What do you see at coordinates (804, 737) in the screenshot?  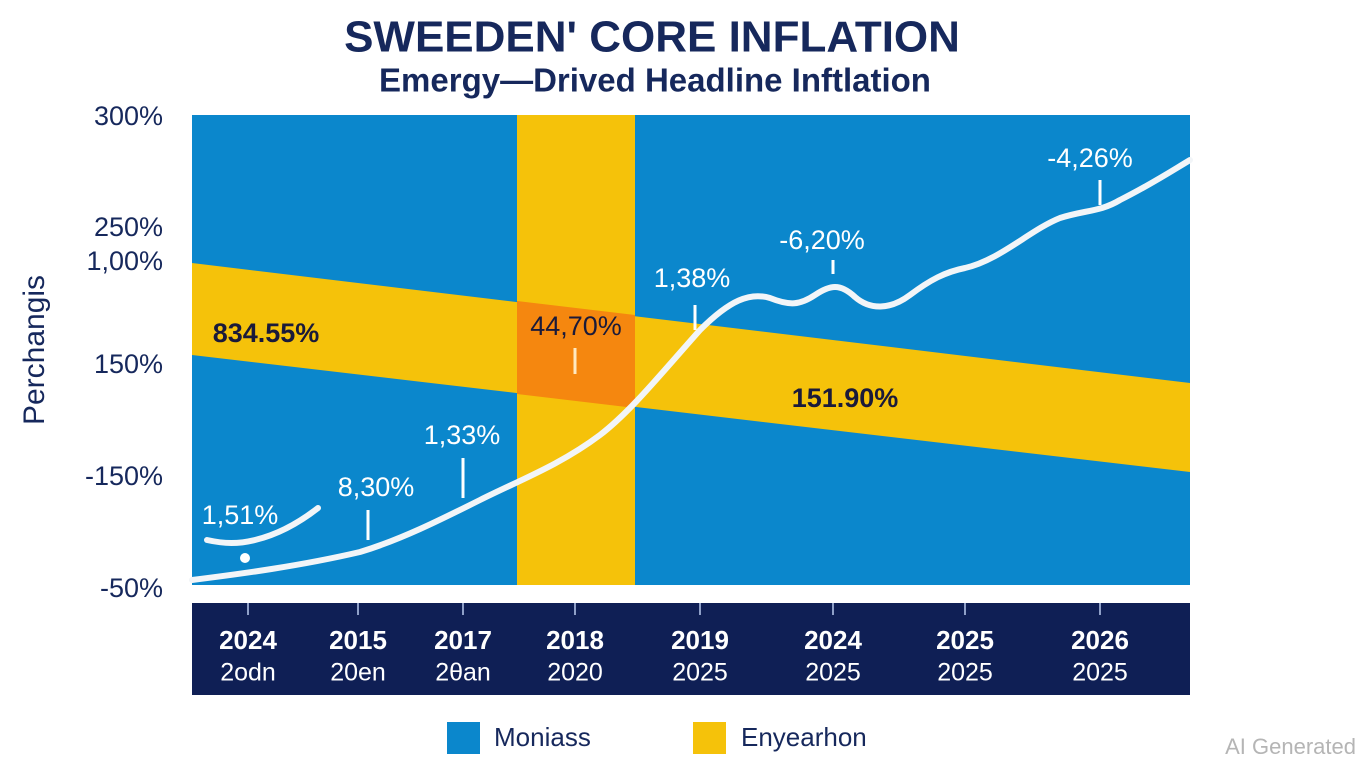 I see `legend-label: Enyearhon` at bounding box center [804, 737].